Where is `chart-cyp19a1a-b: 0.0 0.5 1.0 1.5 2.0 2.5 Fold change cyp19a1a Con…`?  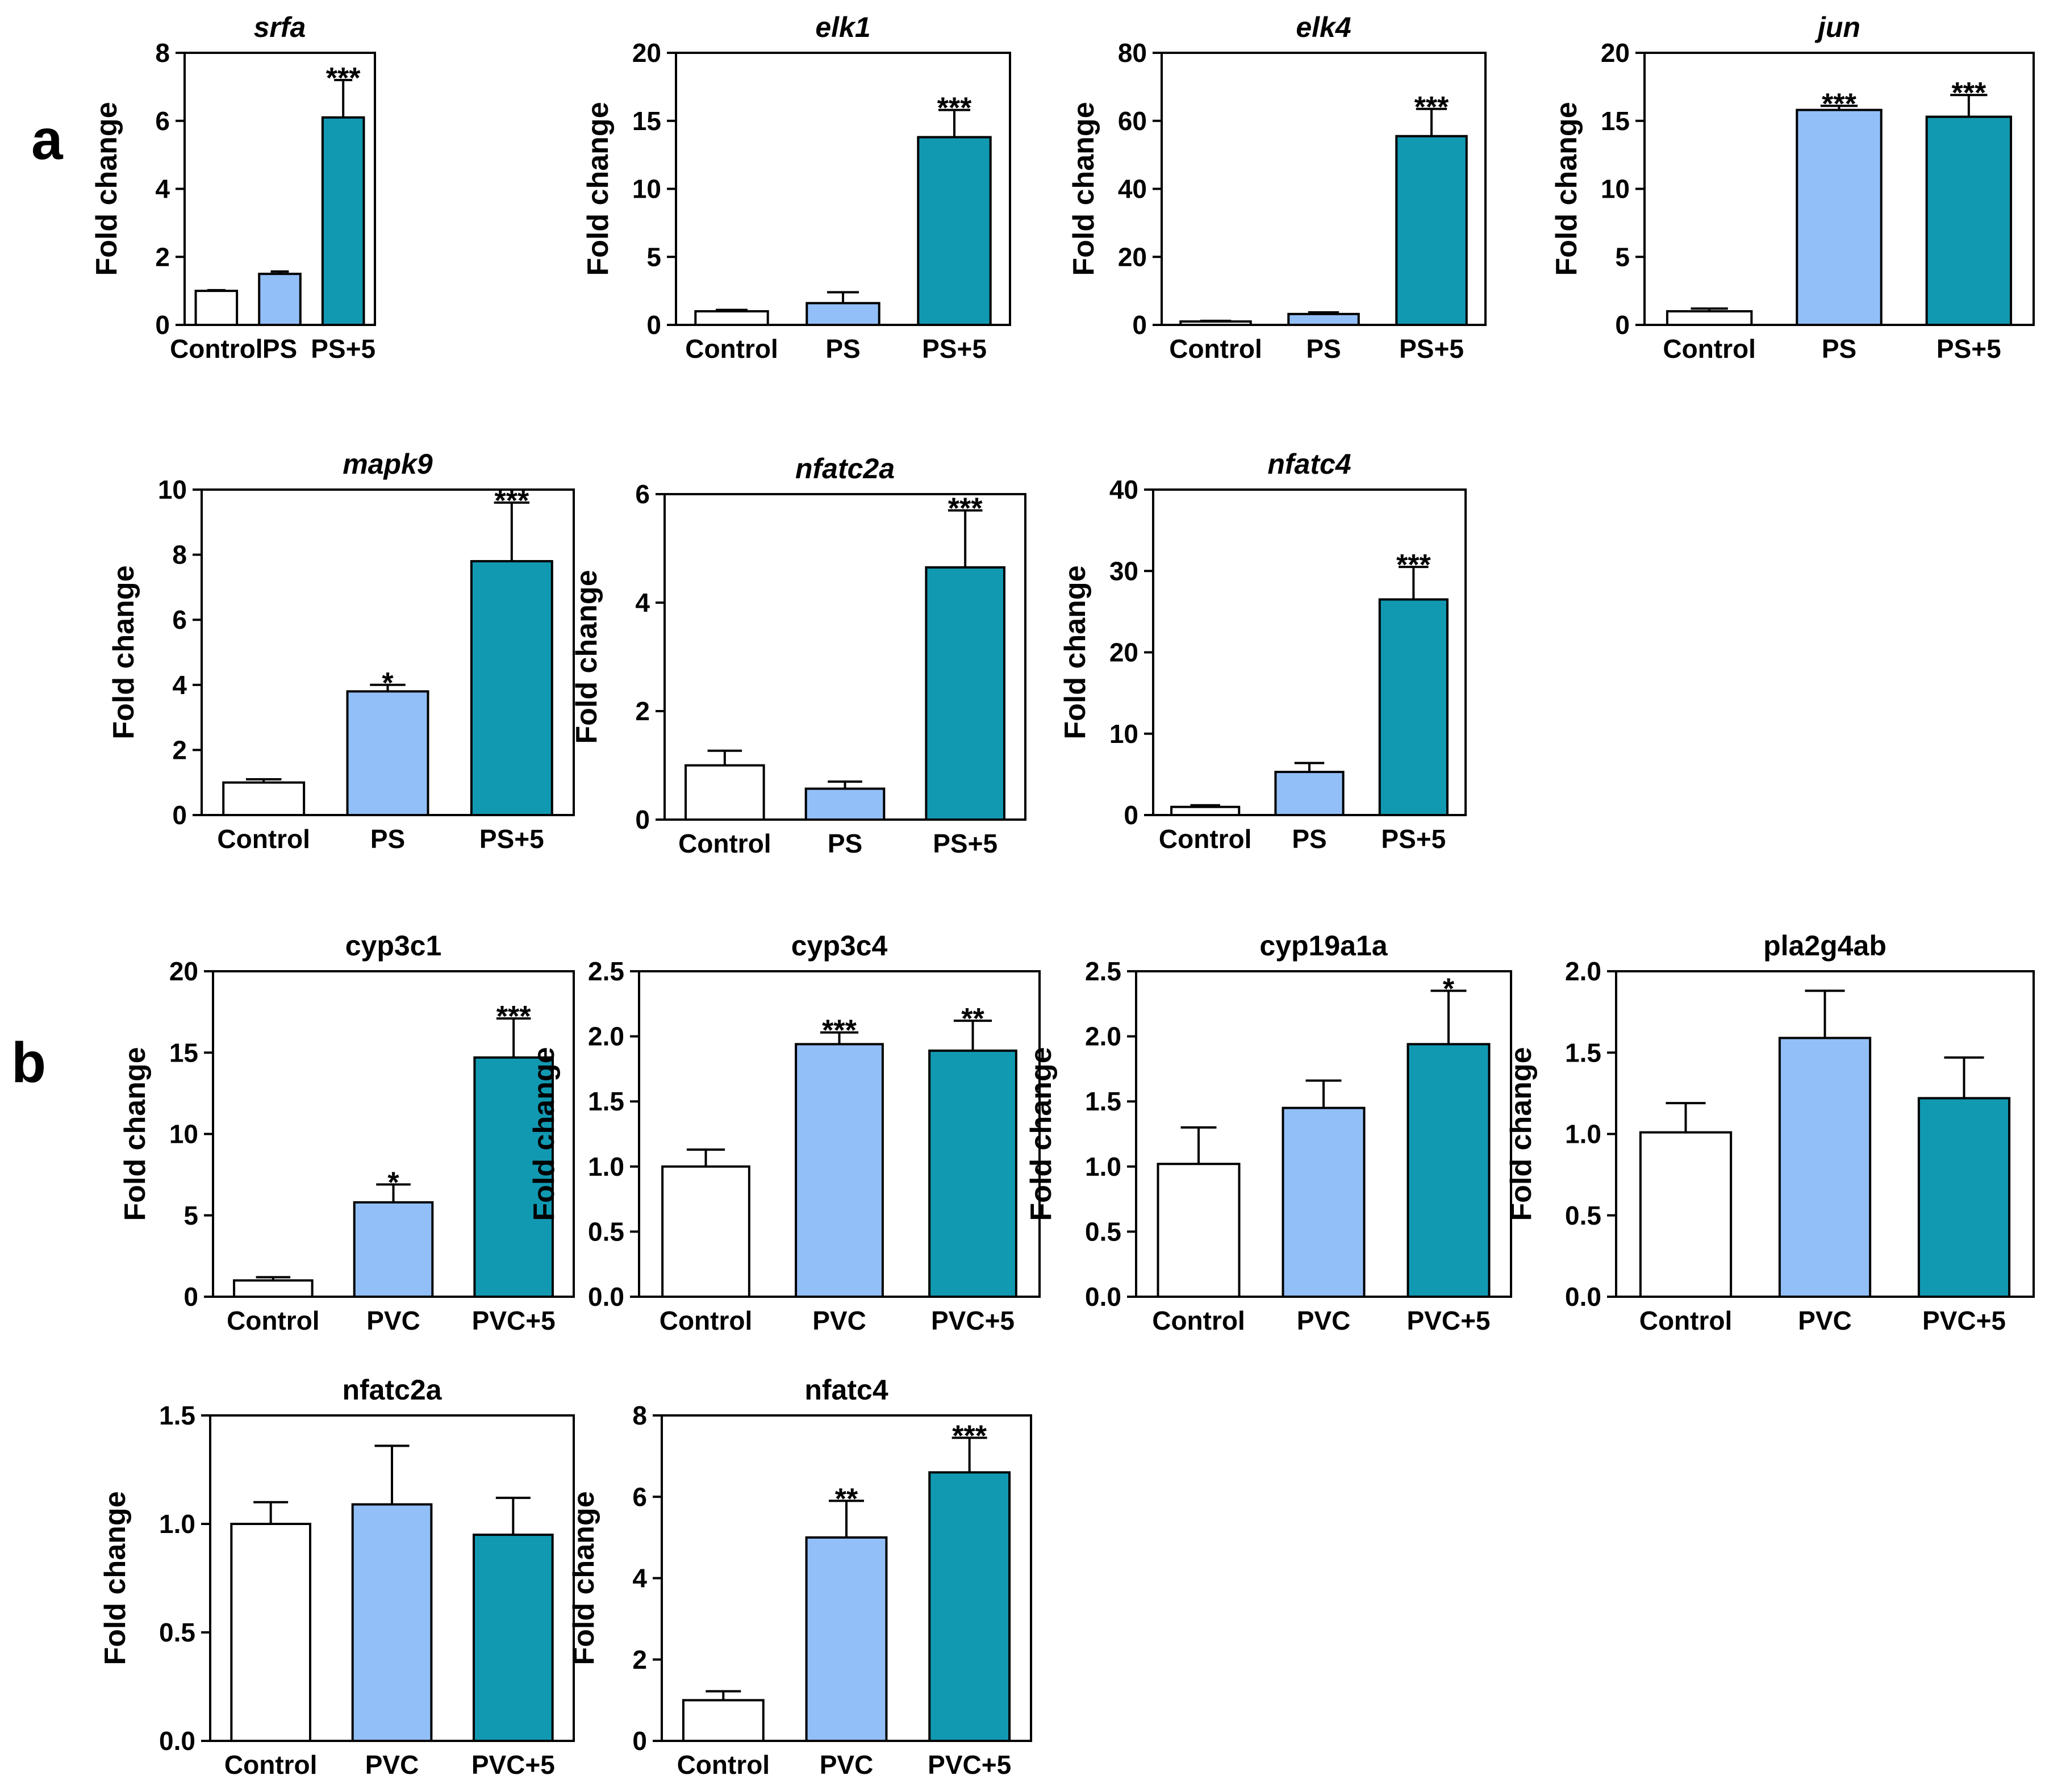
chart-cyp19a1a-b: 0.0 0.5 1.0 1.5 2.0 2.5 Fold change cyp19a1a Con… is located at coordinates (1268, 1132).